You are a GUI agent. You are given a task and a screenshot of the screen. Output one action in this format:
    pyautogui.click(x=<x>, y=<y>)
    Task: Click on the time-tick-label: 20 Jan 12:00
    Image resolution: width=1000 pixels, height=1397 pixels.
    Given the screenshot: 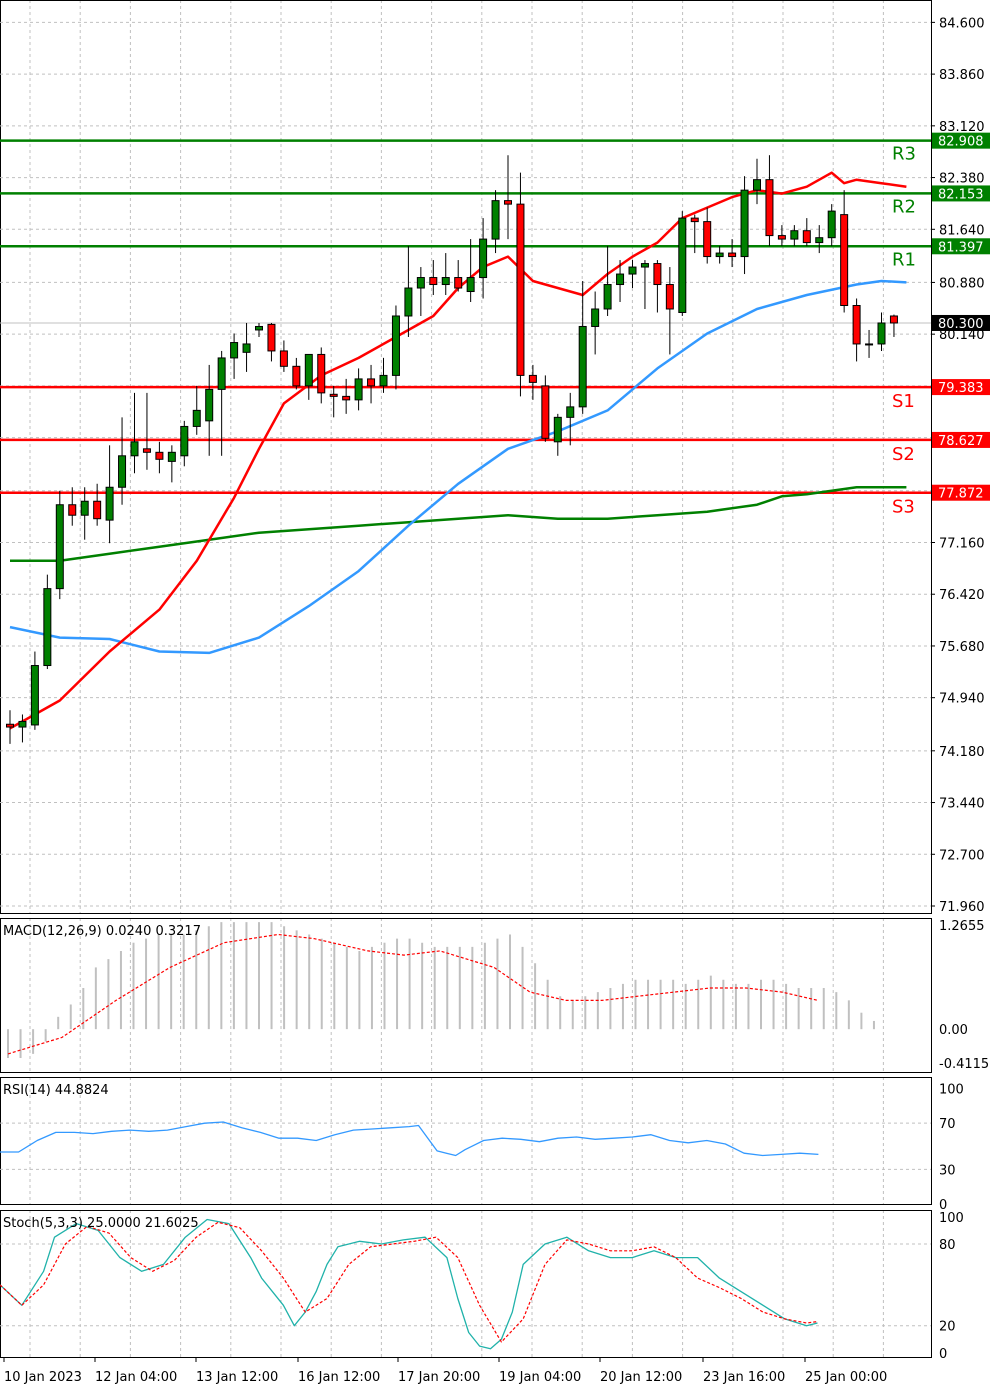 What is the action you would take?
    pyautogui.click(x=641, y=1377)
    